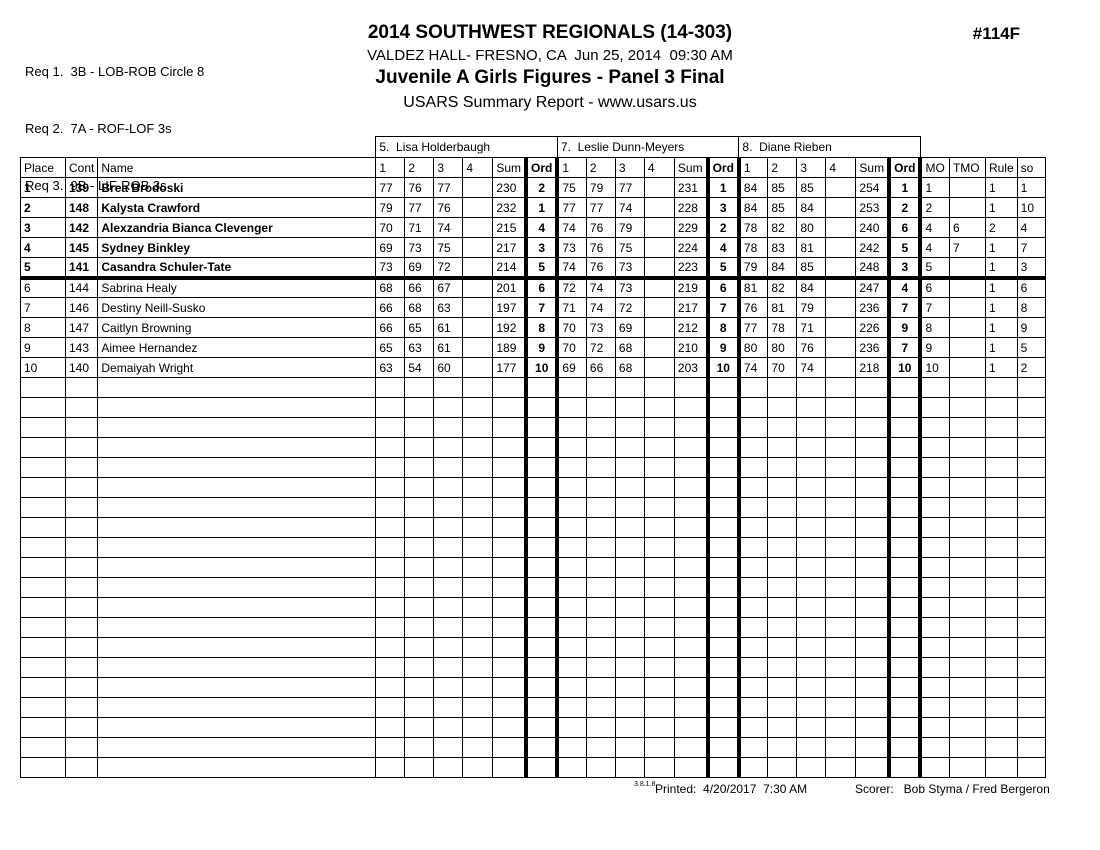 This screenshot has width=1100, height=850. I want to click on sum-cell: 229, so click(691, 227).